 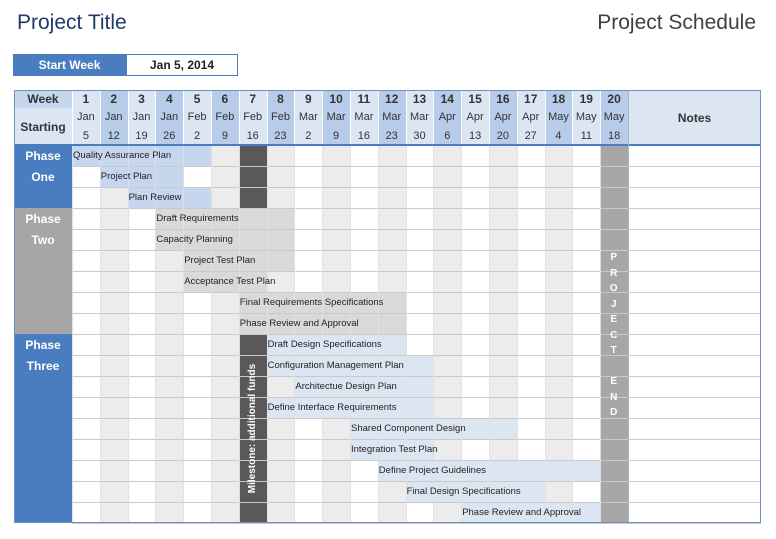 I want to click on week-start-day: 18, so click(x=614, y=135).